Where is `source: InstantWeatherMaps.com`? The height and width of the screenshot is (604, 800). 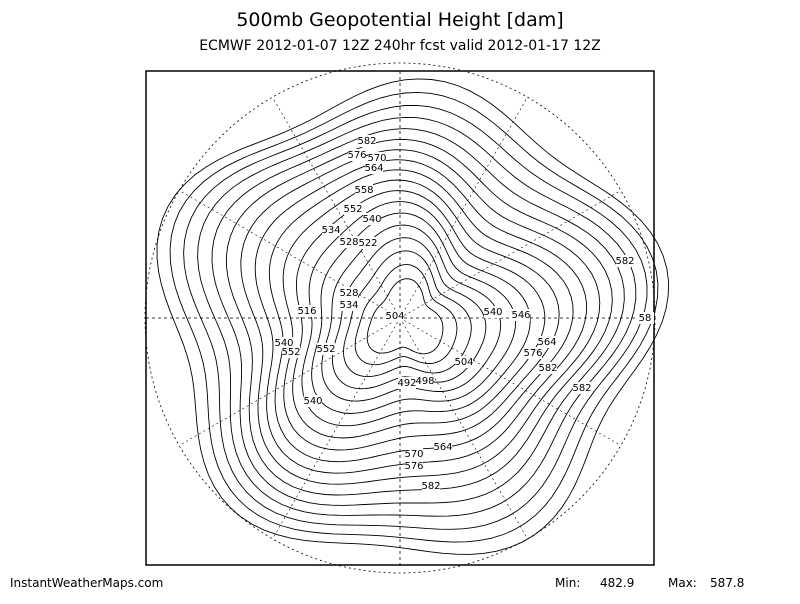
source: InstantWeatherMaps.com is located at coordinates (86, 583).